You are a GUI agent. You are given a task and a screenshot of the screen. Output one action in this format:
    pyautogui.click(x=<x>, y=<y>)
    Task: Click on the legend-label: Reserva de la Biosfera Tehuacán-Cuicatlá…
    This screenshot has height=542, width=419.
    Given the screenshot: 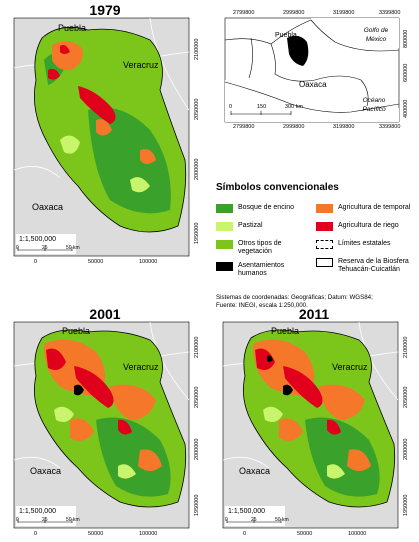 What is the action you would take?
    pyautogui.click(x=373, y=265)
    